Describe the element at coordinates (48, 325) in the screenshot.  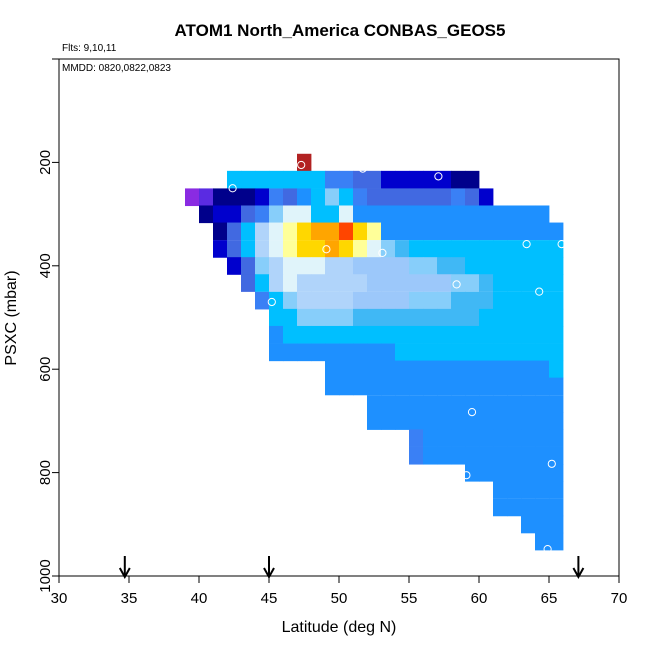
I see `y-axis: 200 400 600 800 1000` at that location.